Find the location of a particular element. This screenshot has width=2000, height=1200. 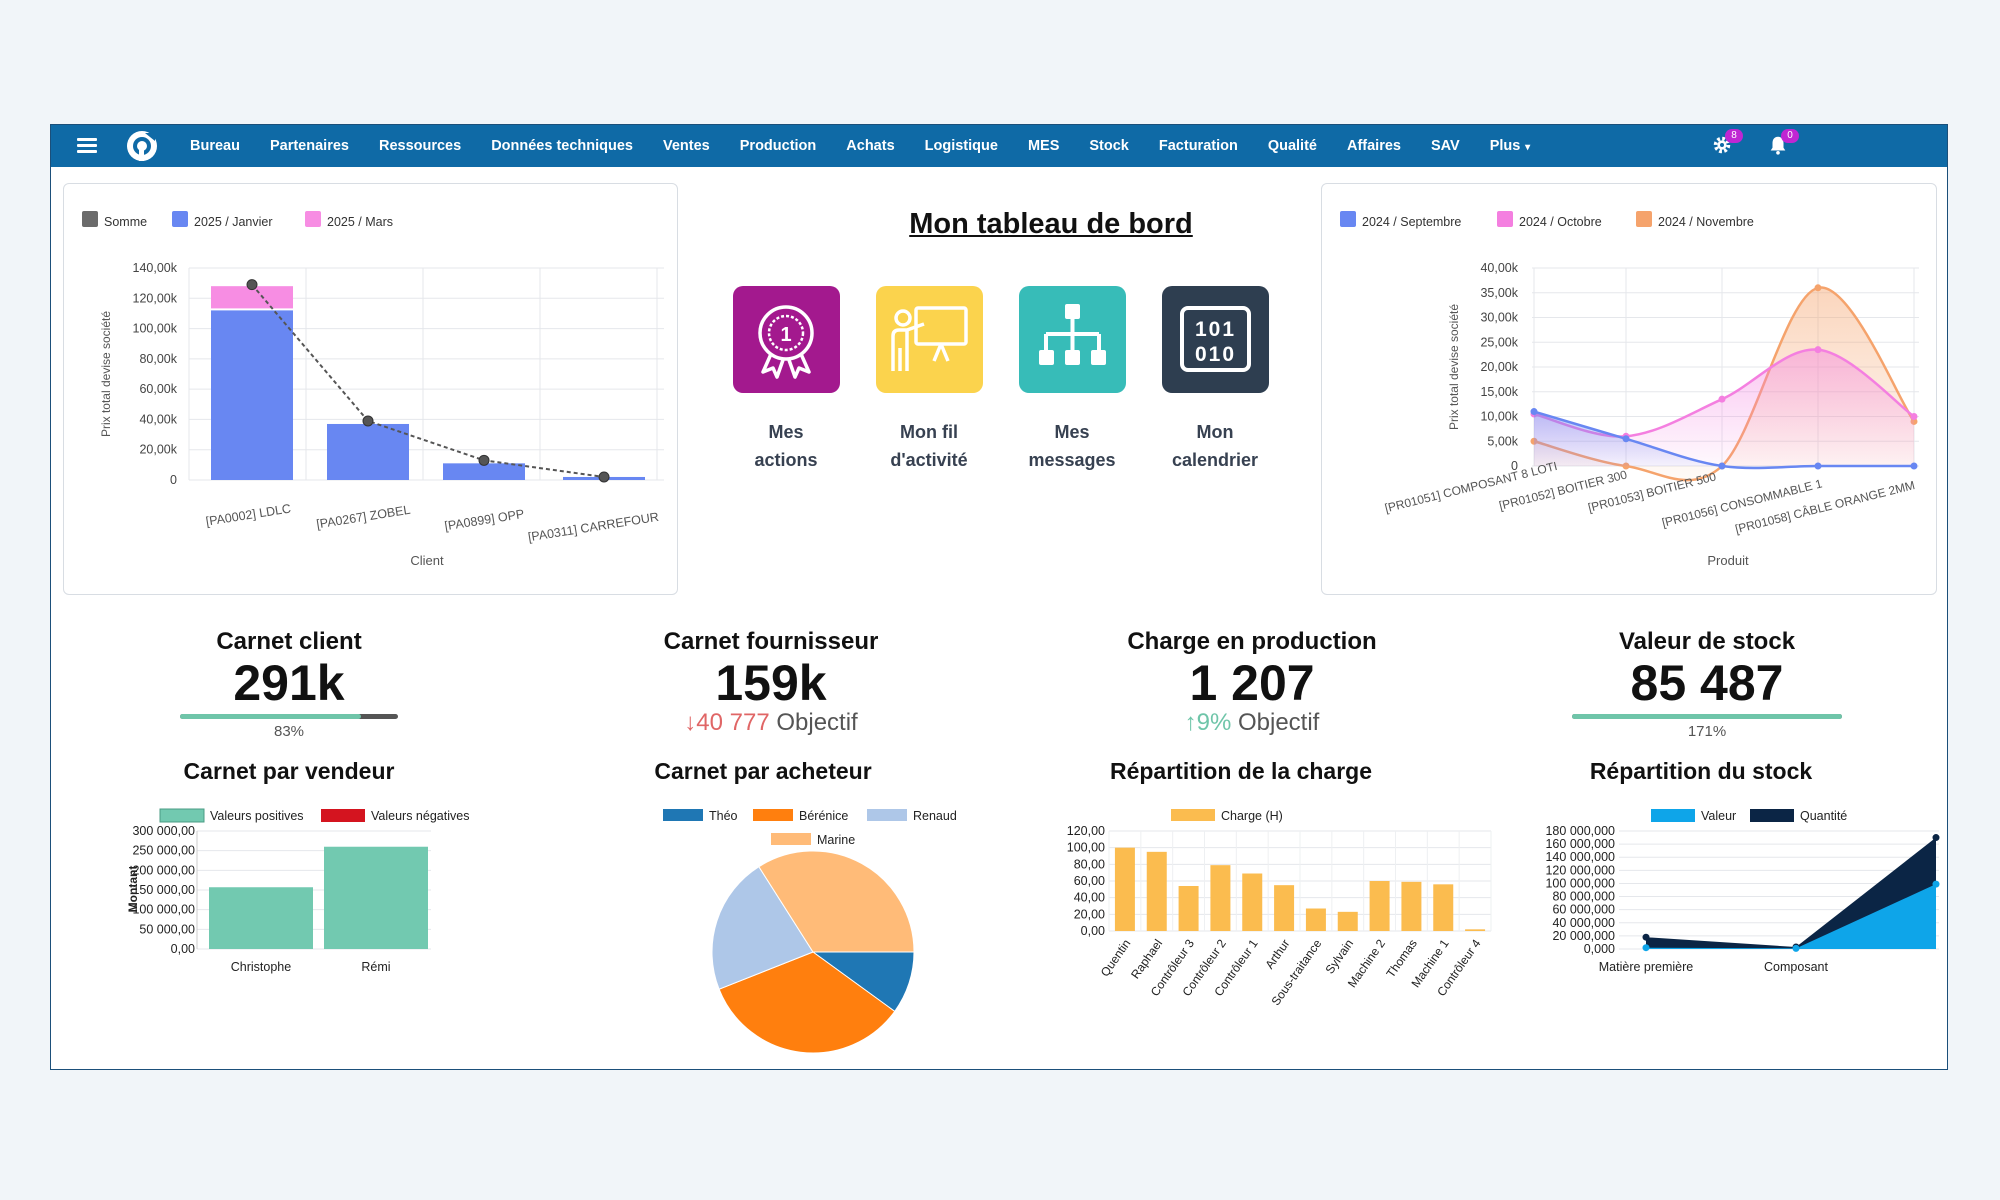

y-tick-label: 40 000,000 is located at coordinates (1583, 923).